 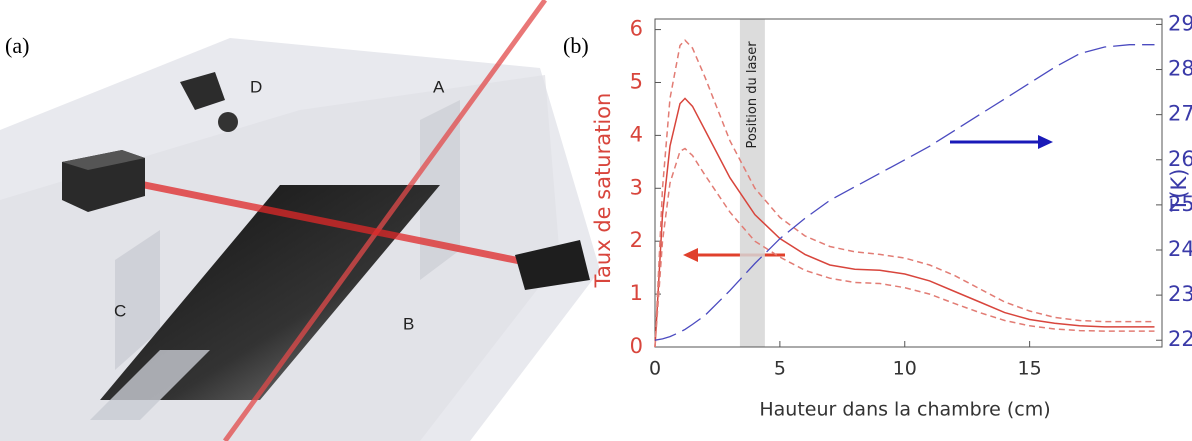 I want to click on y2-tick-label: 260, so click(x=1180, y=159).